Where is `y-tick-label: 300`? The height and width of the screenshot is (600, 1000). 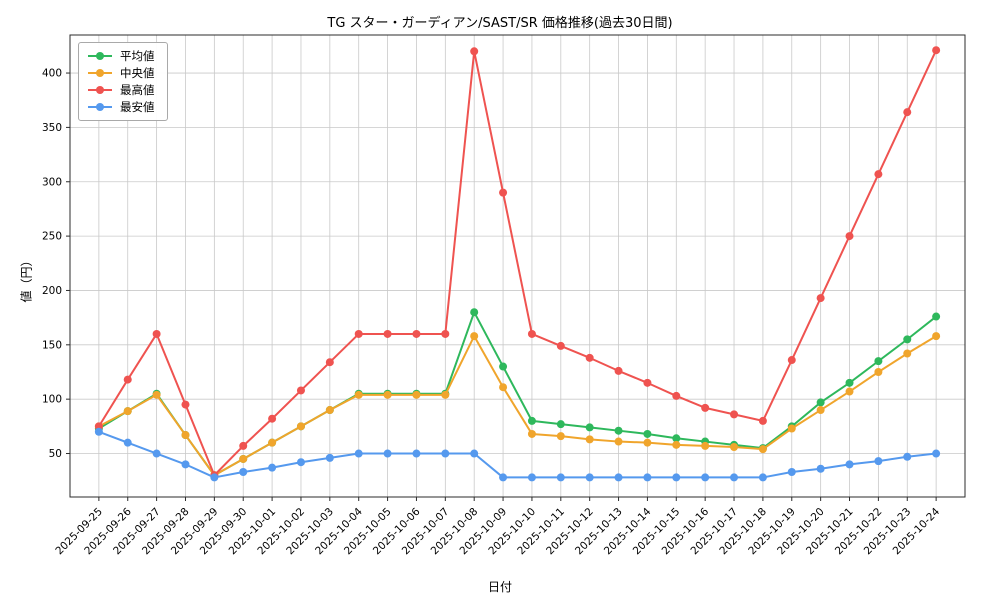 y-tick-label: 300 is located at coordinates (52, 182).